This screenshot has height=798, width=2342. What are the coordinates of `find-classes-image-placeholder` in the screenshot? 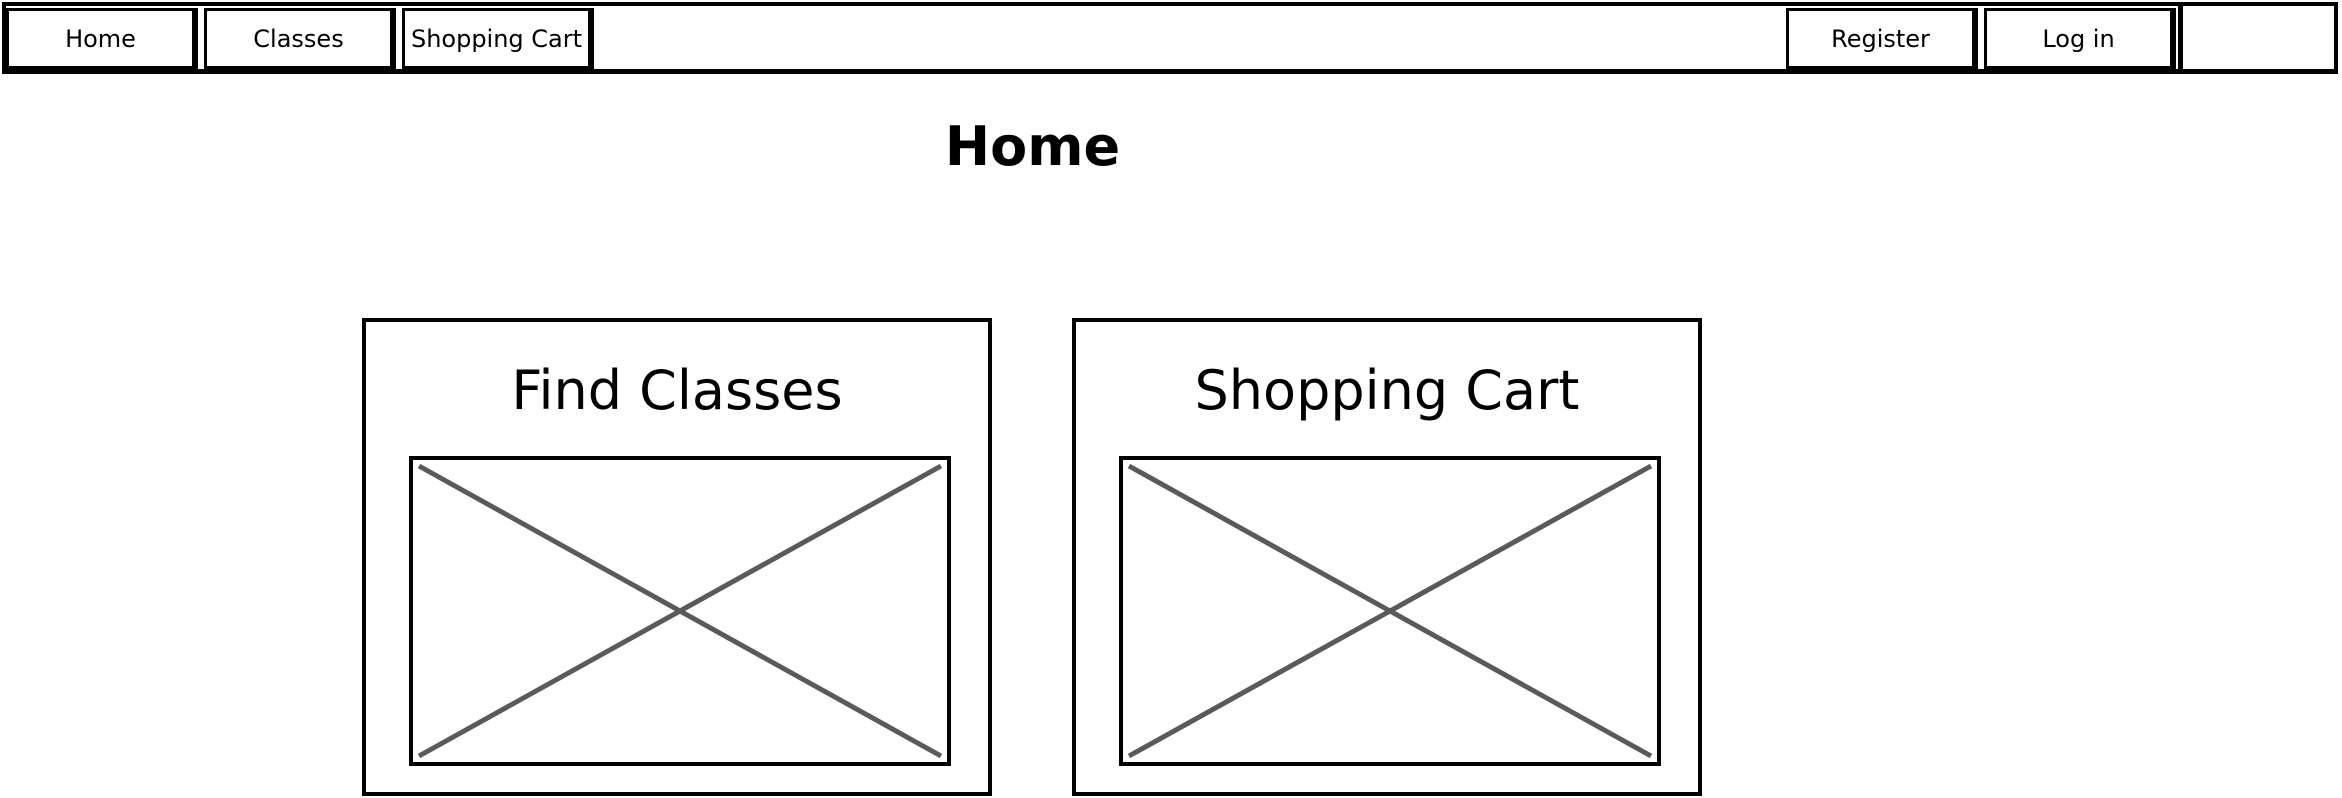 It's located at (680, 611).